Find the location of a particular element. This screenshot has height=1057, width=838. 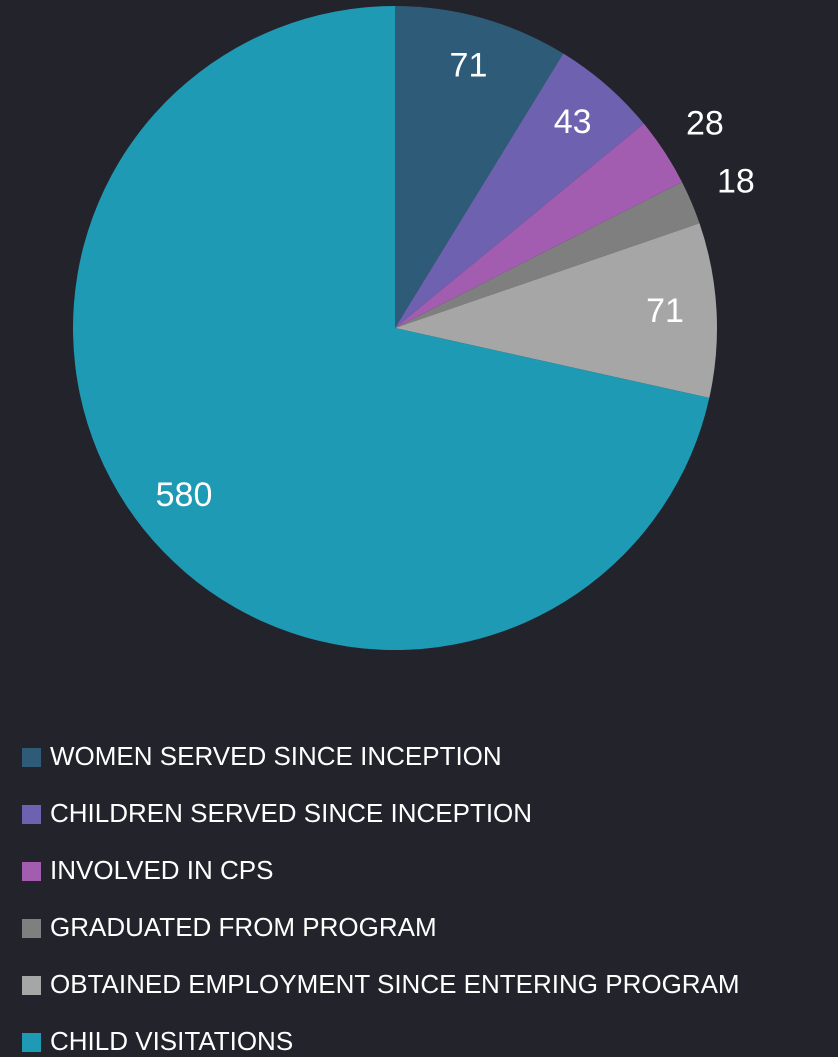

legend-label: GRADUATED FROM PROGRAM is located at coordinates (243, 927).